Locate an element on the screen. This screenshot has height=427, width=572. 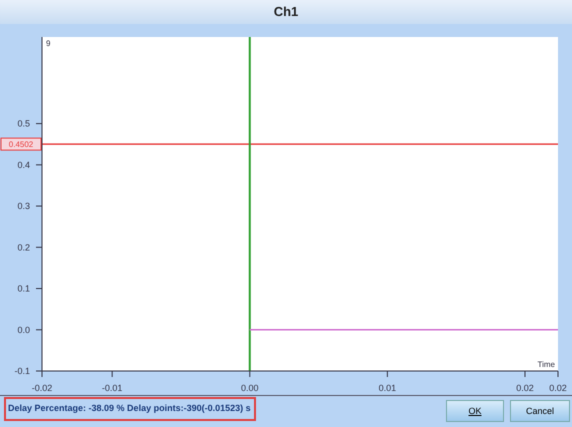
ref-line-label: 0.4502 is located at coordinates (21, 145).